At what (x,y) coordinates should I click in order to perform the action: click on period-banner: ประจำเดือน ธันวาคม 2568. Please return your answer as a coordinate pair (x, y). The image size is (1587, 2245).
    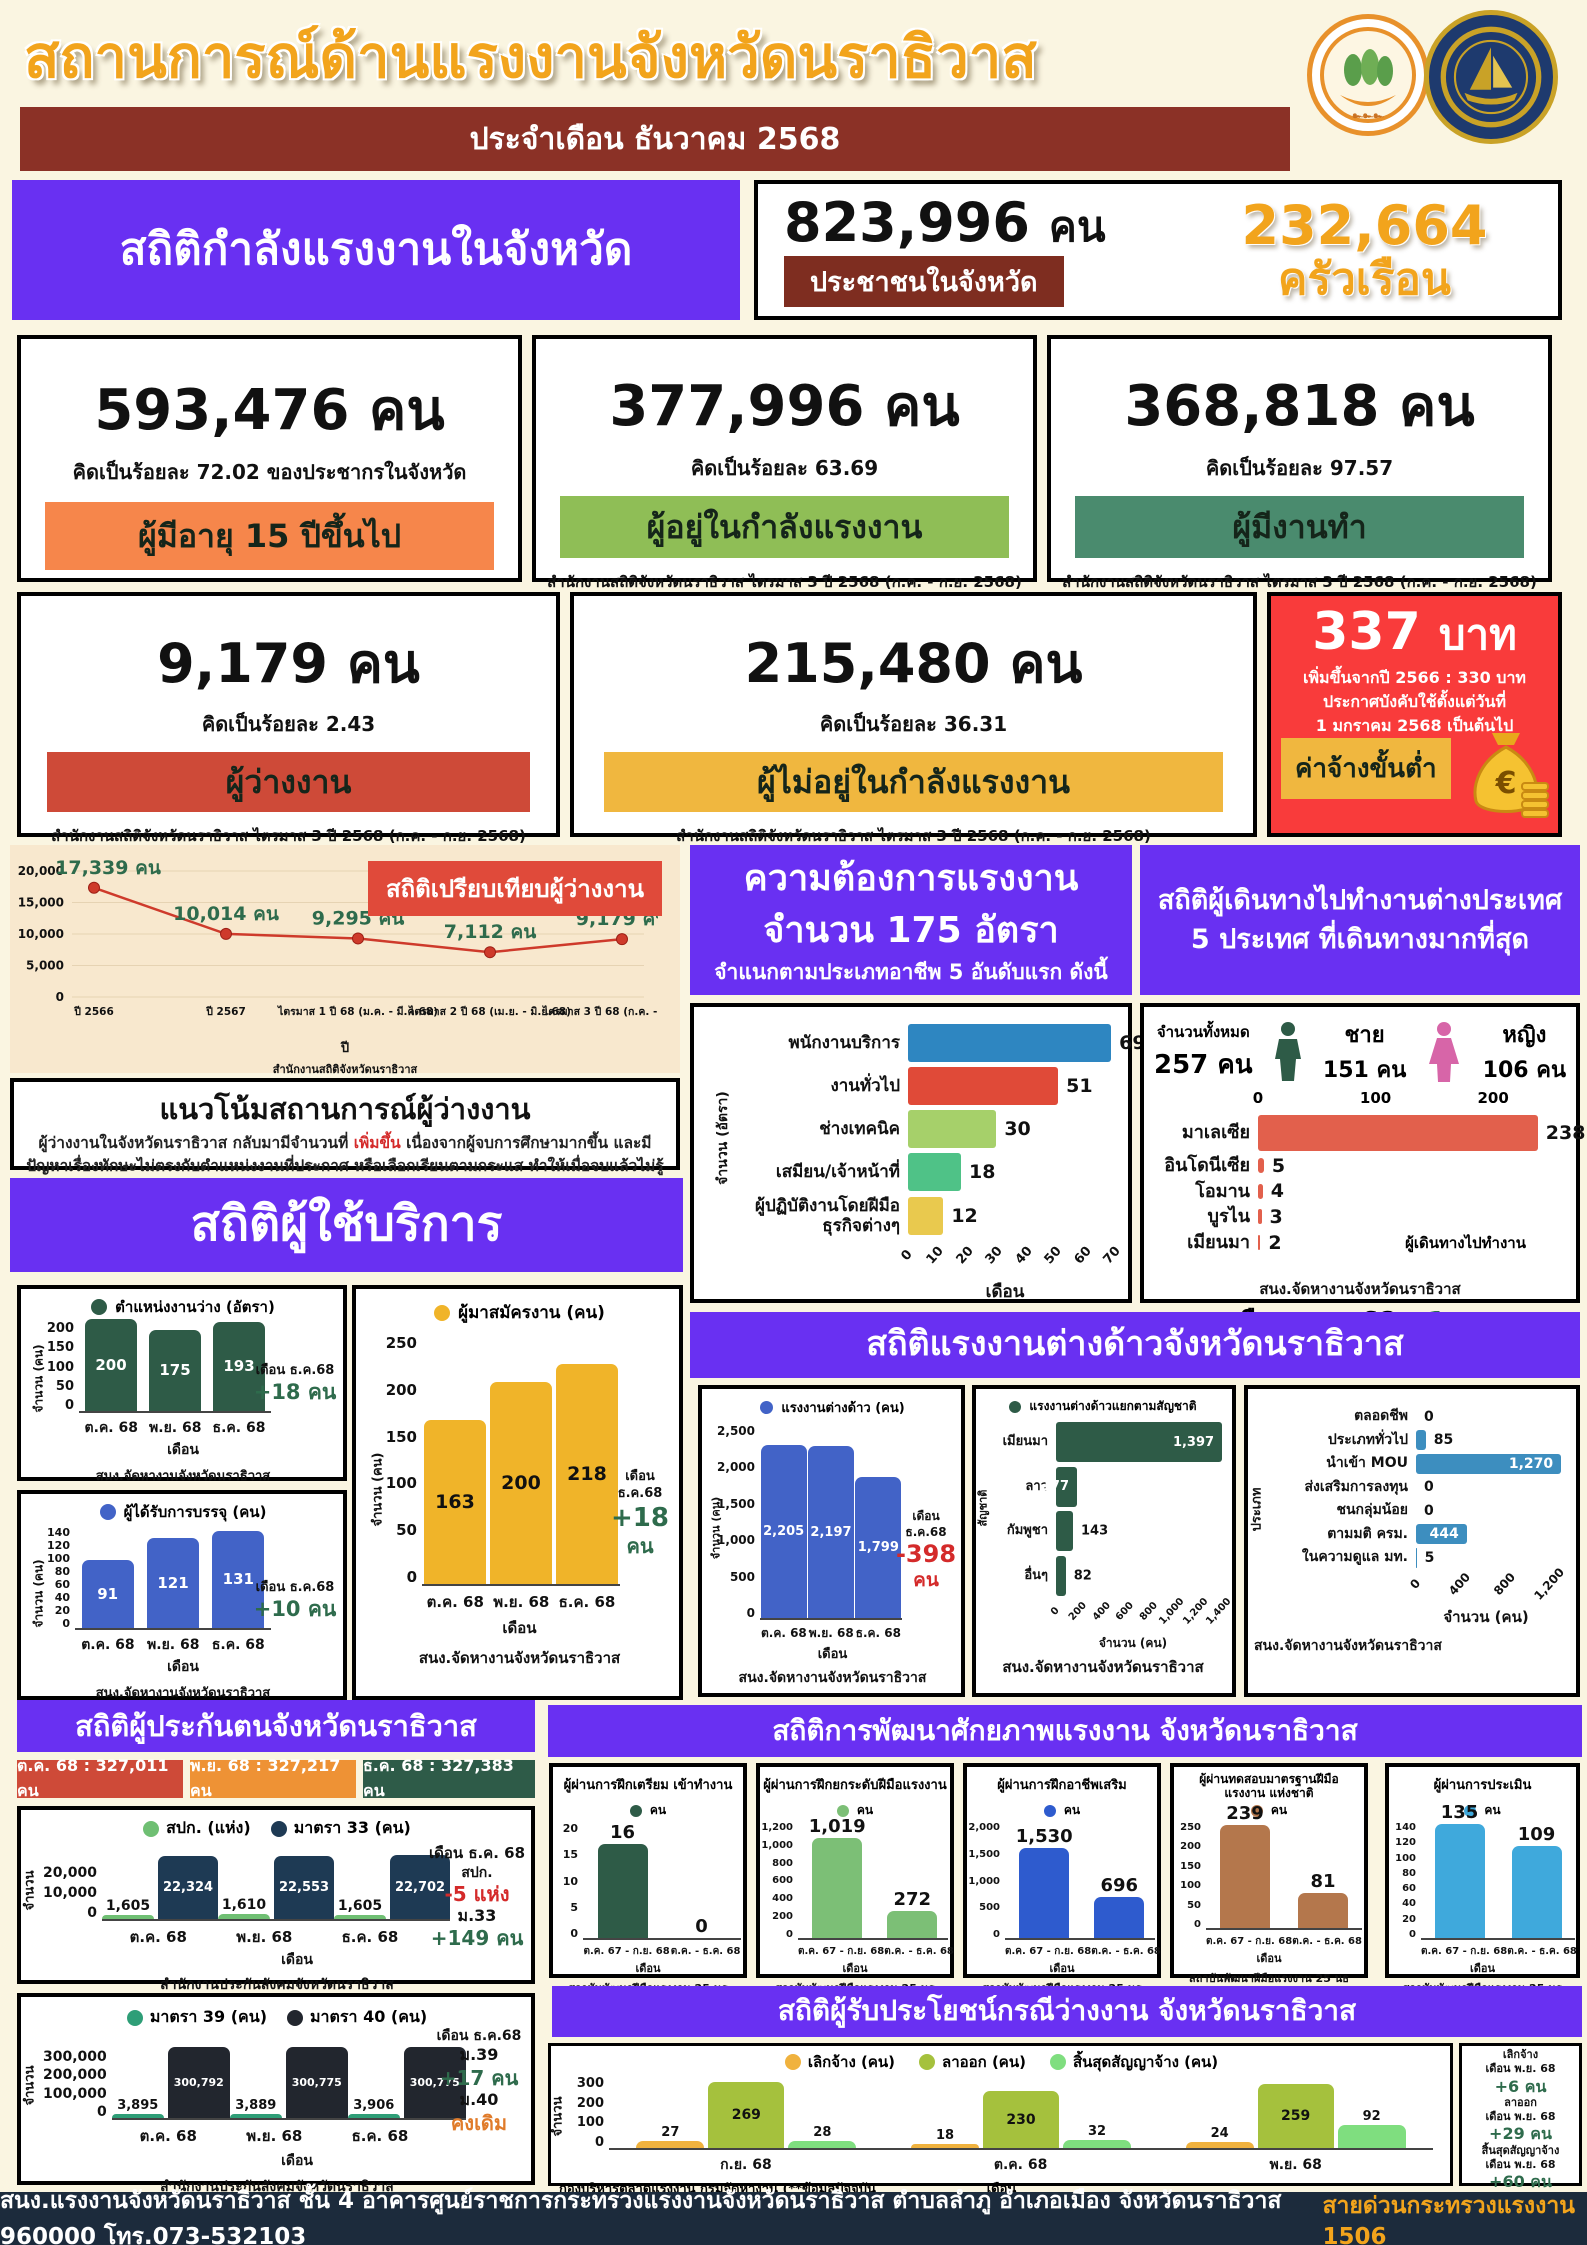
    Looking at the image, I should click on (655, 139).